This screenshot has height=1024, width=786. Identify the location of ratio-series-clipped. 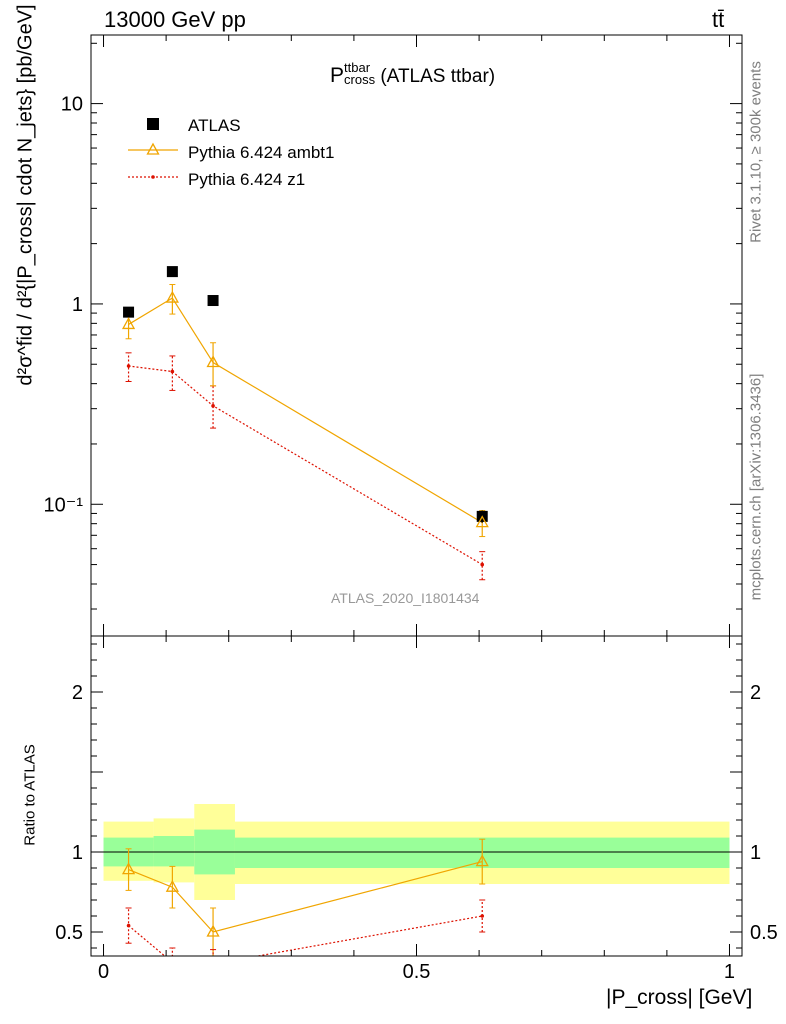
(305, 902).